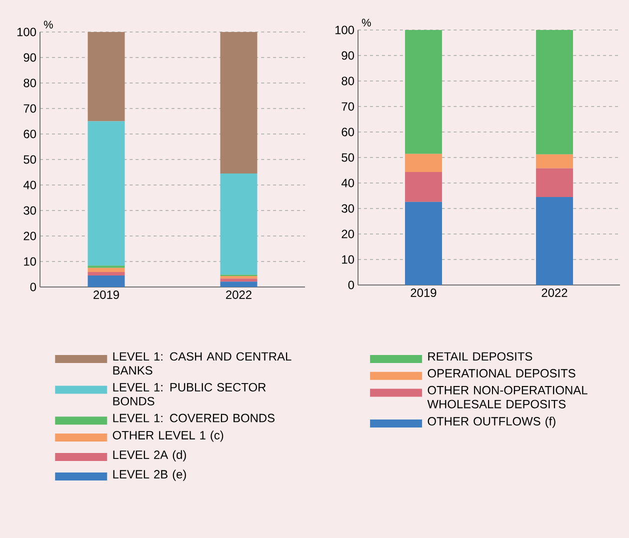 This screenshot has height=538, width=629. I want to click on legend-label: LEVEL 1: COVERED BONDS, so click(194, 418).